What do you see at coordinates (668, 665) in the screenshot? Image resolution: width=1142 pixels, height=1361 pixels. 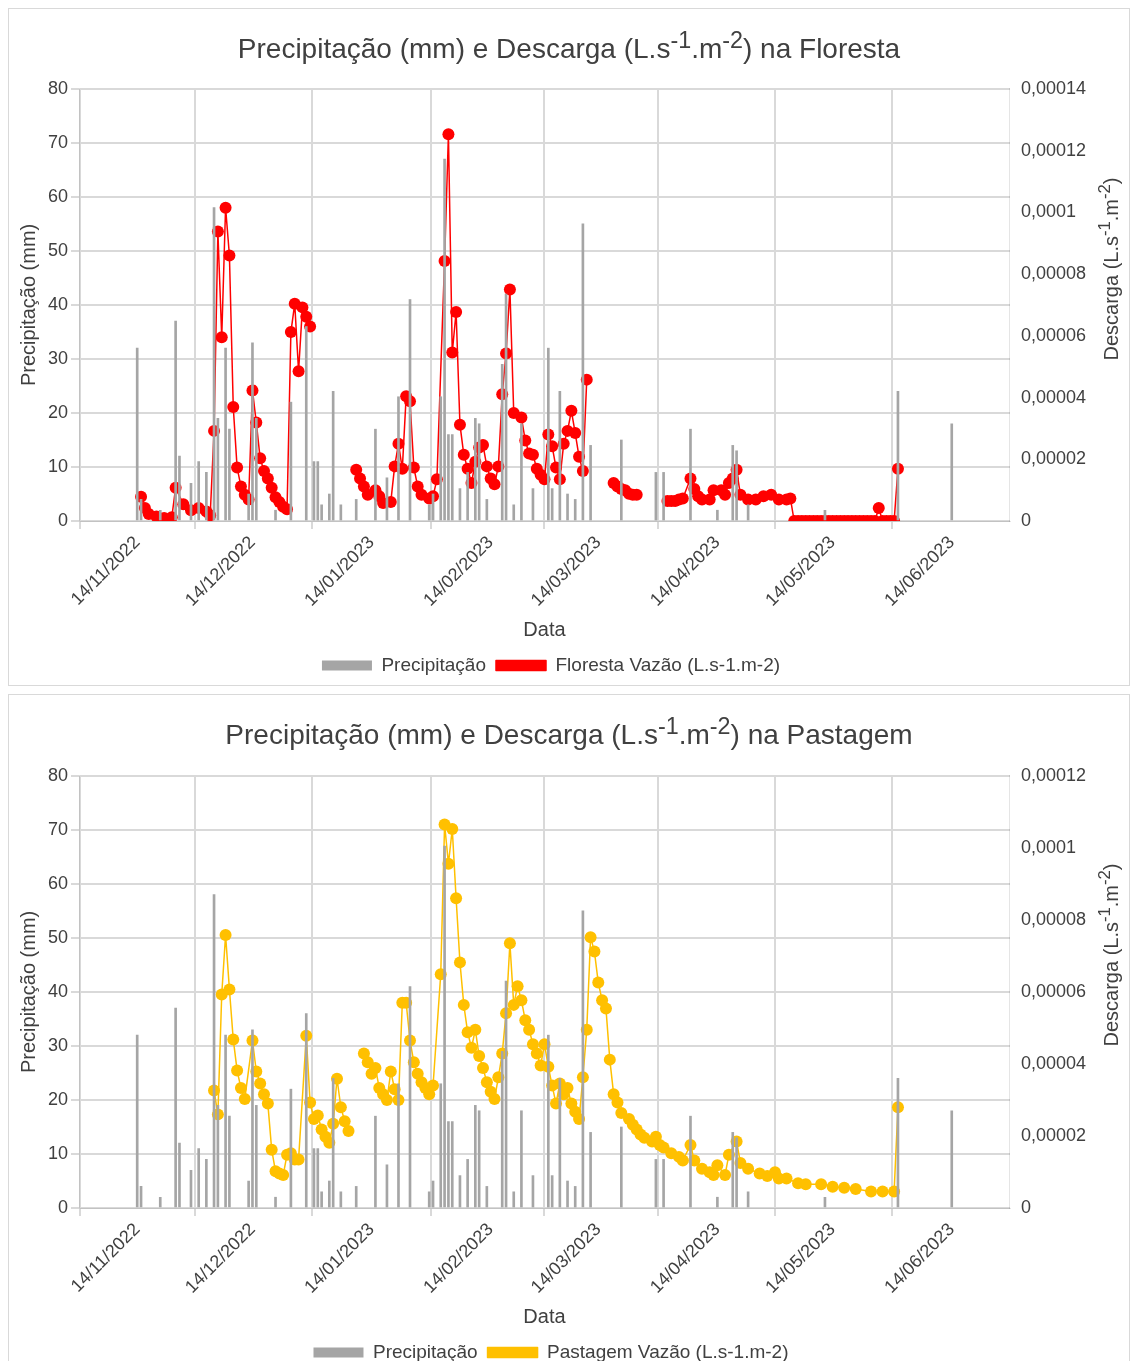 I see `legend-label: Floresta Vazão (L.s-1.m-2)` at bounding box center [668, 665].